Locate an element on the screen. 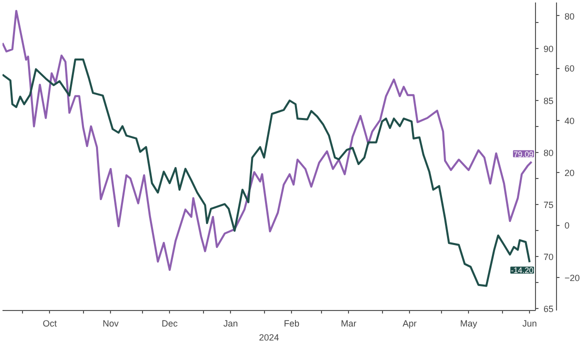  data-label: -14.20 is located at coordinates (522, 271).